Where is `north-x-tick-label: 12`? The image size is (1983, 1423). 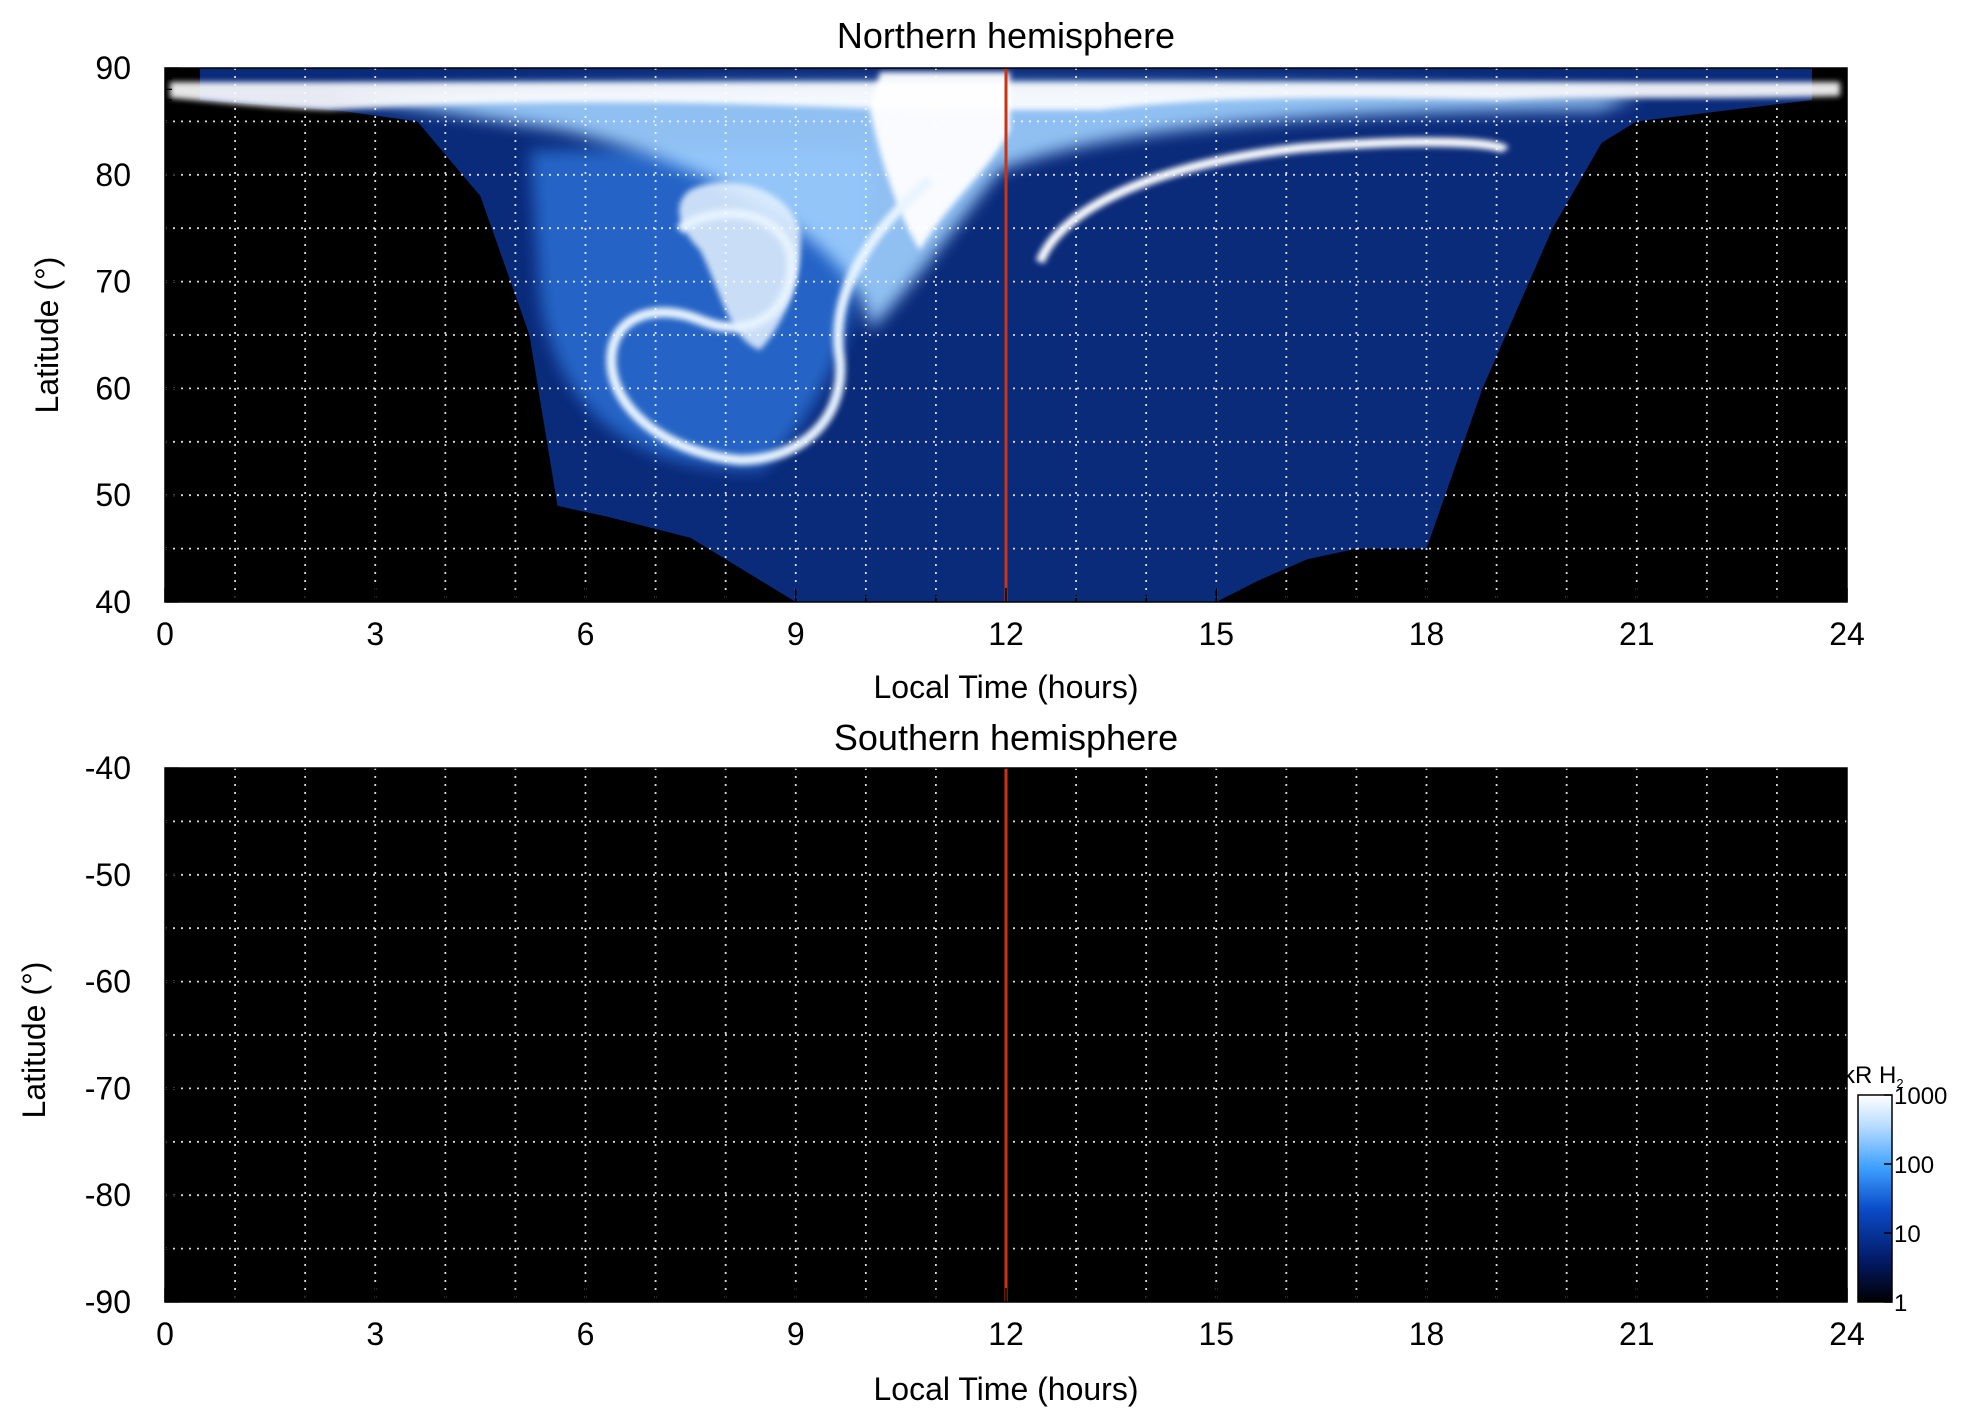 north-x-tick-label: 12 is located at coordinates (1006, 634).